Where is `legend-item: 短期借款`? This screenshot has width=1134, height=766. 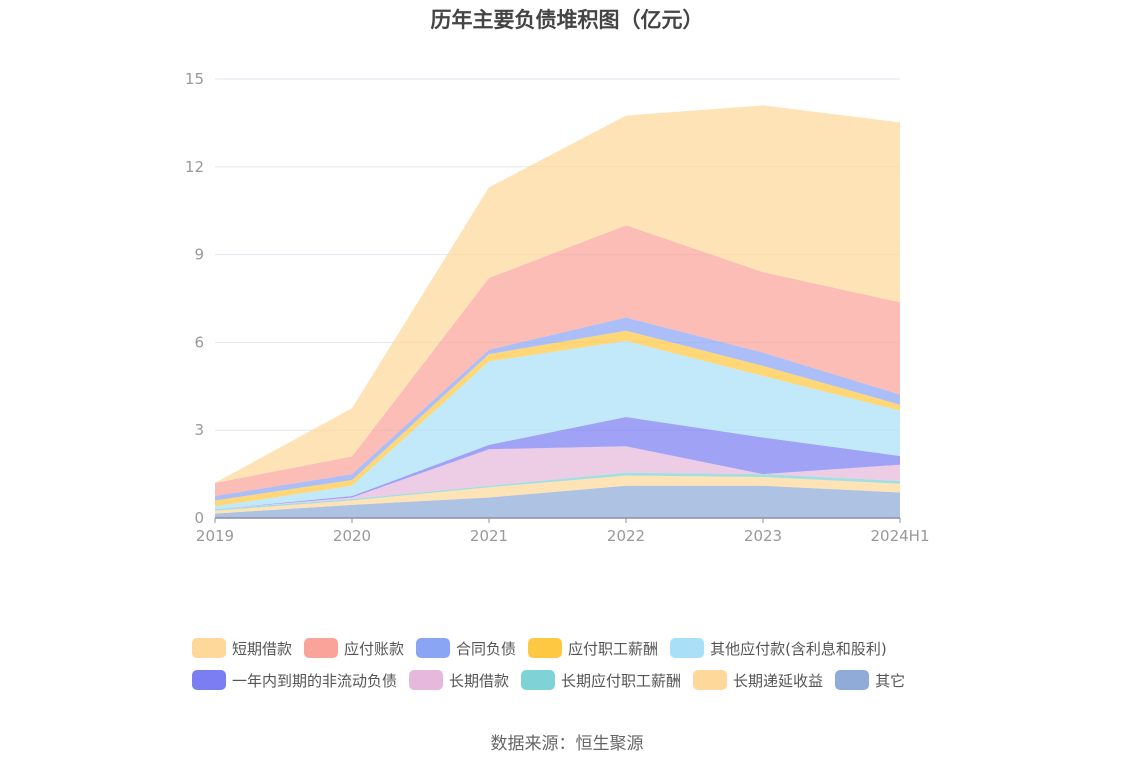 legend-item: 短期借款 is located at coordinates (242, 648).